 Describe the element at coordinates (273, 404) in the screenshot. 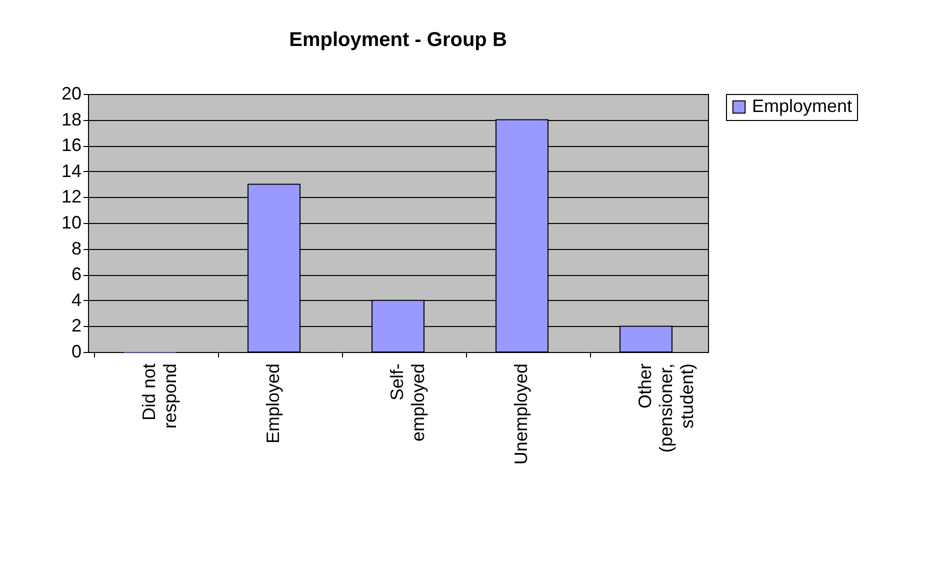

I see `x-tick-label: Employed` at that location.